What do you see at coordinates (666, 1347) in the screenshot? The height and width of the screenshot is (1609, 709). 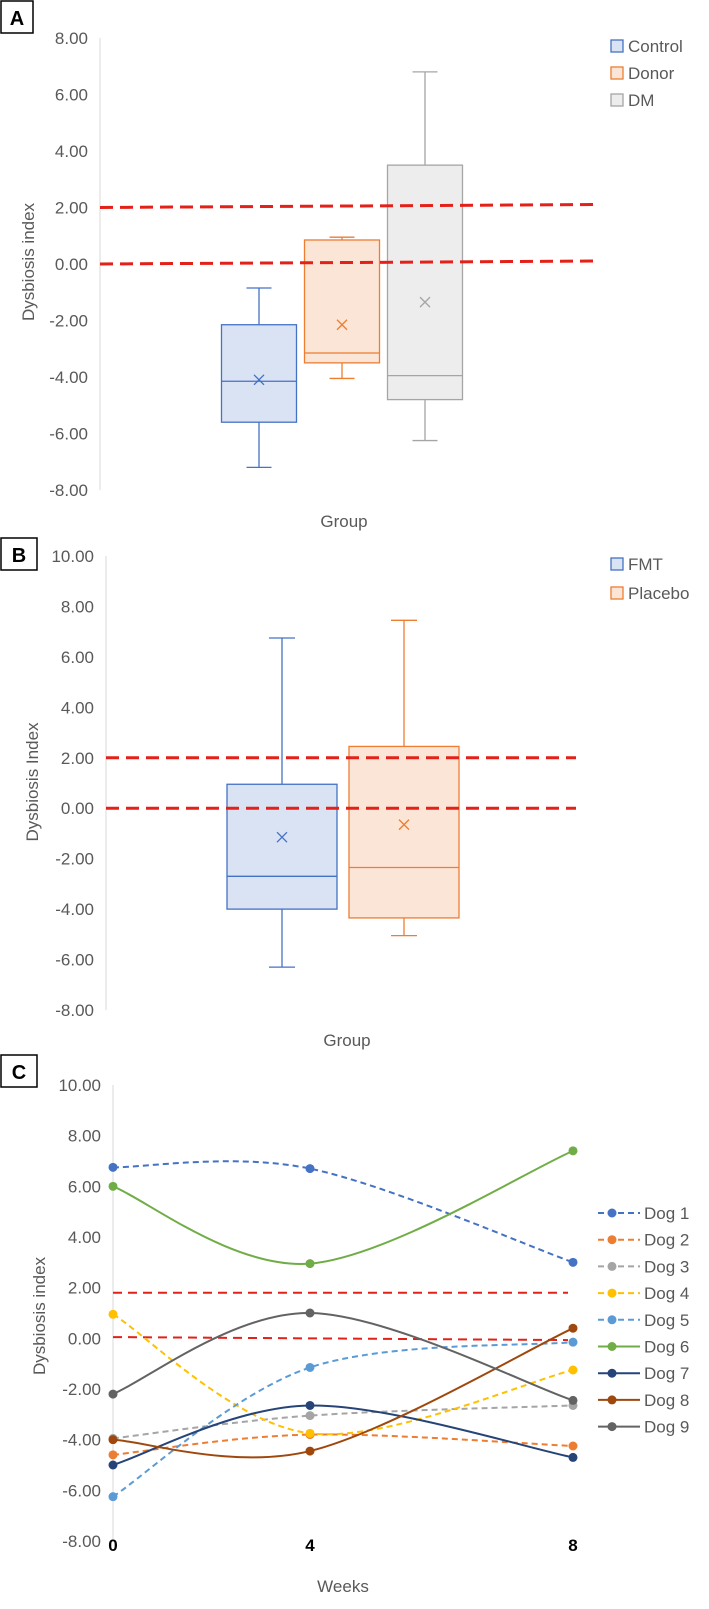 I see `legend-label: Dog 6` at bounding box center [666, 1347].